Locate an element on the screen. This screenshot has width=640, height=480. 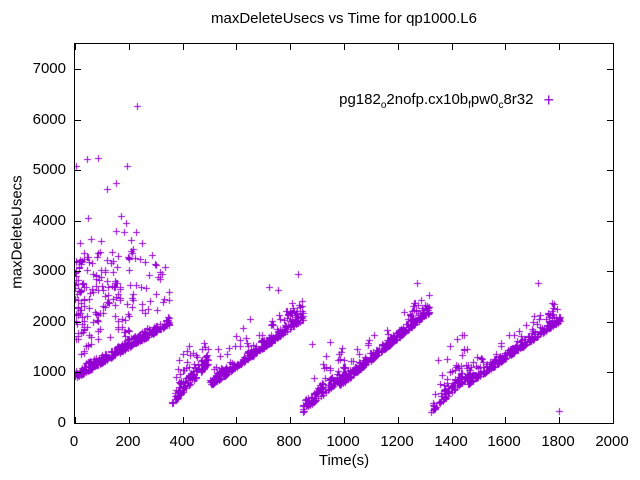
x-tick-label: 600 is located at coordinates (235, 441).